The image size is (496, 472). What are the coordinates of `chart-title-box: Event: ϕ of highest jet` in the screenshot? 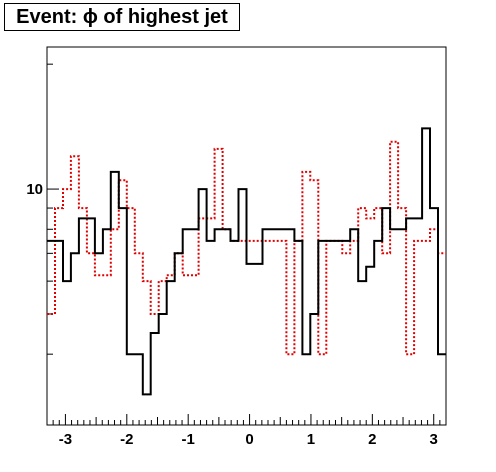 It's located at (122, 17).